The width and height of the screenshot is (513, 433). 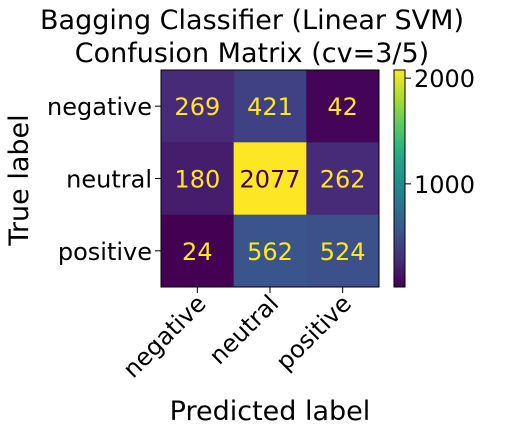 What do you see at coordinates (109, 180) in the screenshot?
I see `y-tick-label: neutral` at bounding box center [109, 180].